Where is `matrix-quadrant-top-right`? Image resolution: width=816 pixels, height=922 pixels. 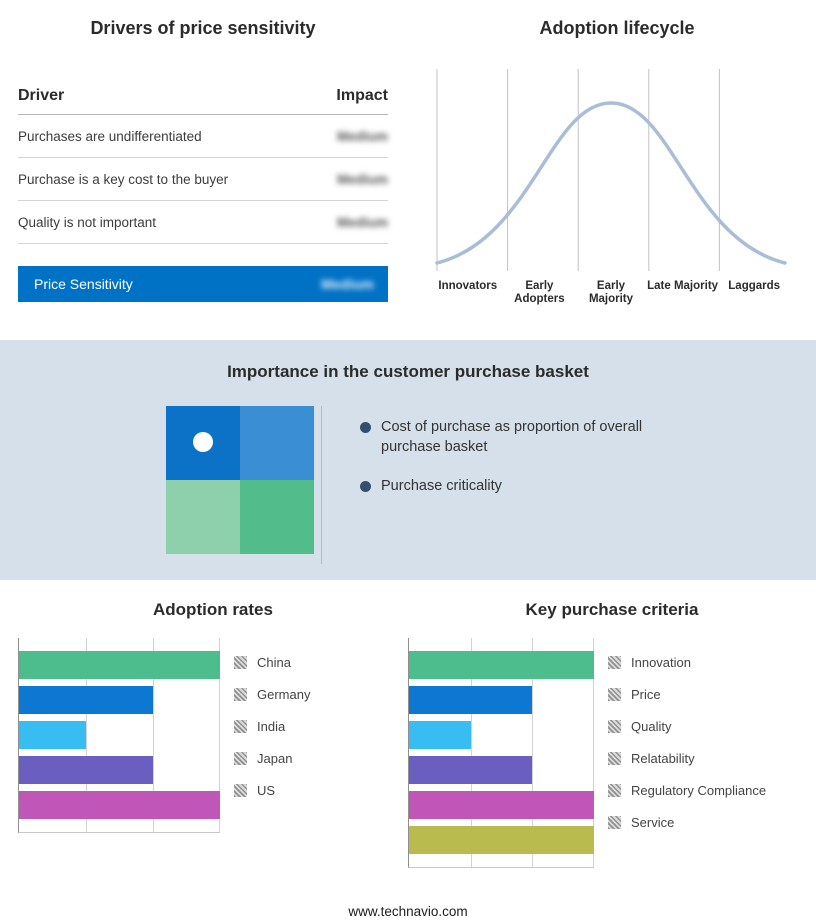
matrix-quadrant-top-right is located at coordinates (277, 443).